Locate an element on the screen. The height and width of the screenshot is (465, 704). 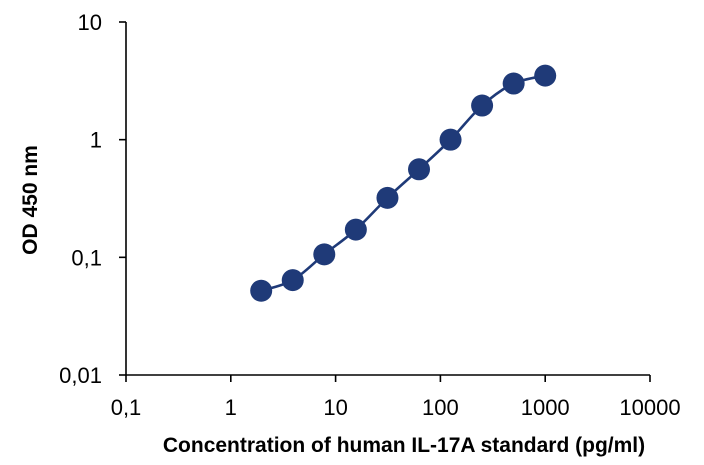
x-tick-label: 1000 is located at coordinates (545, 407).